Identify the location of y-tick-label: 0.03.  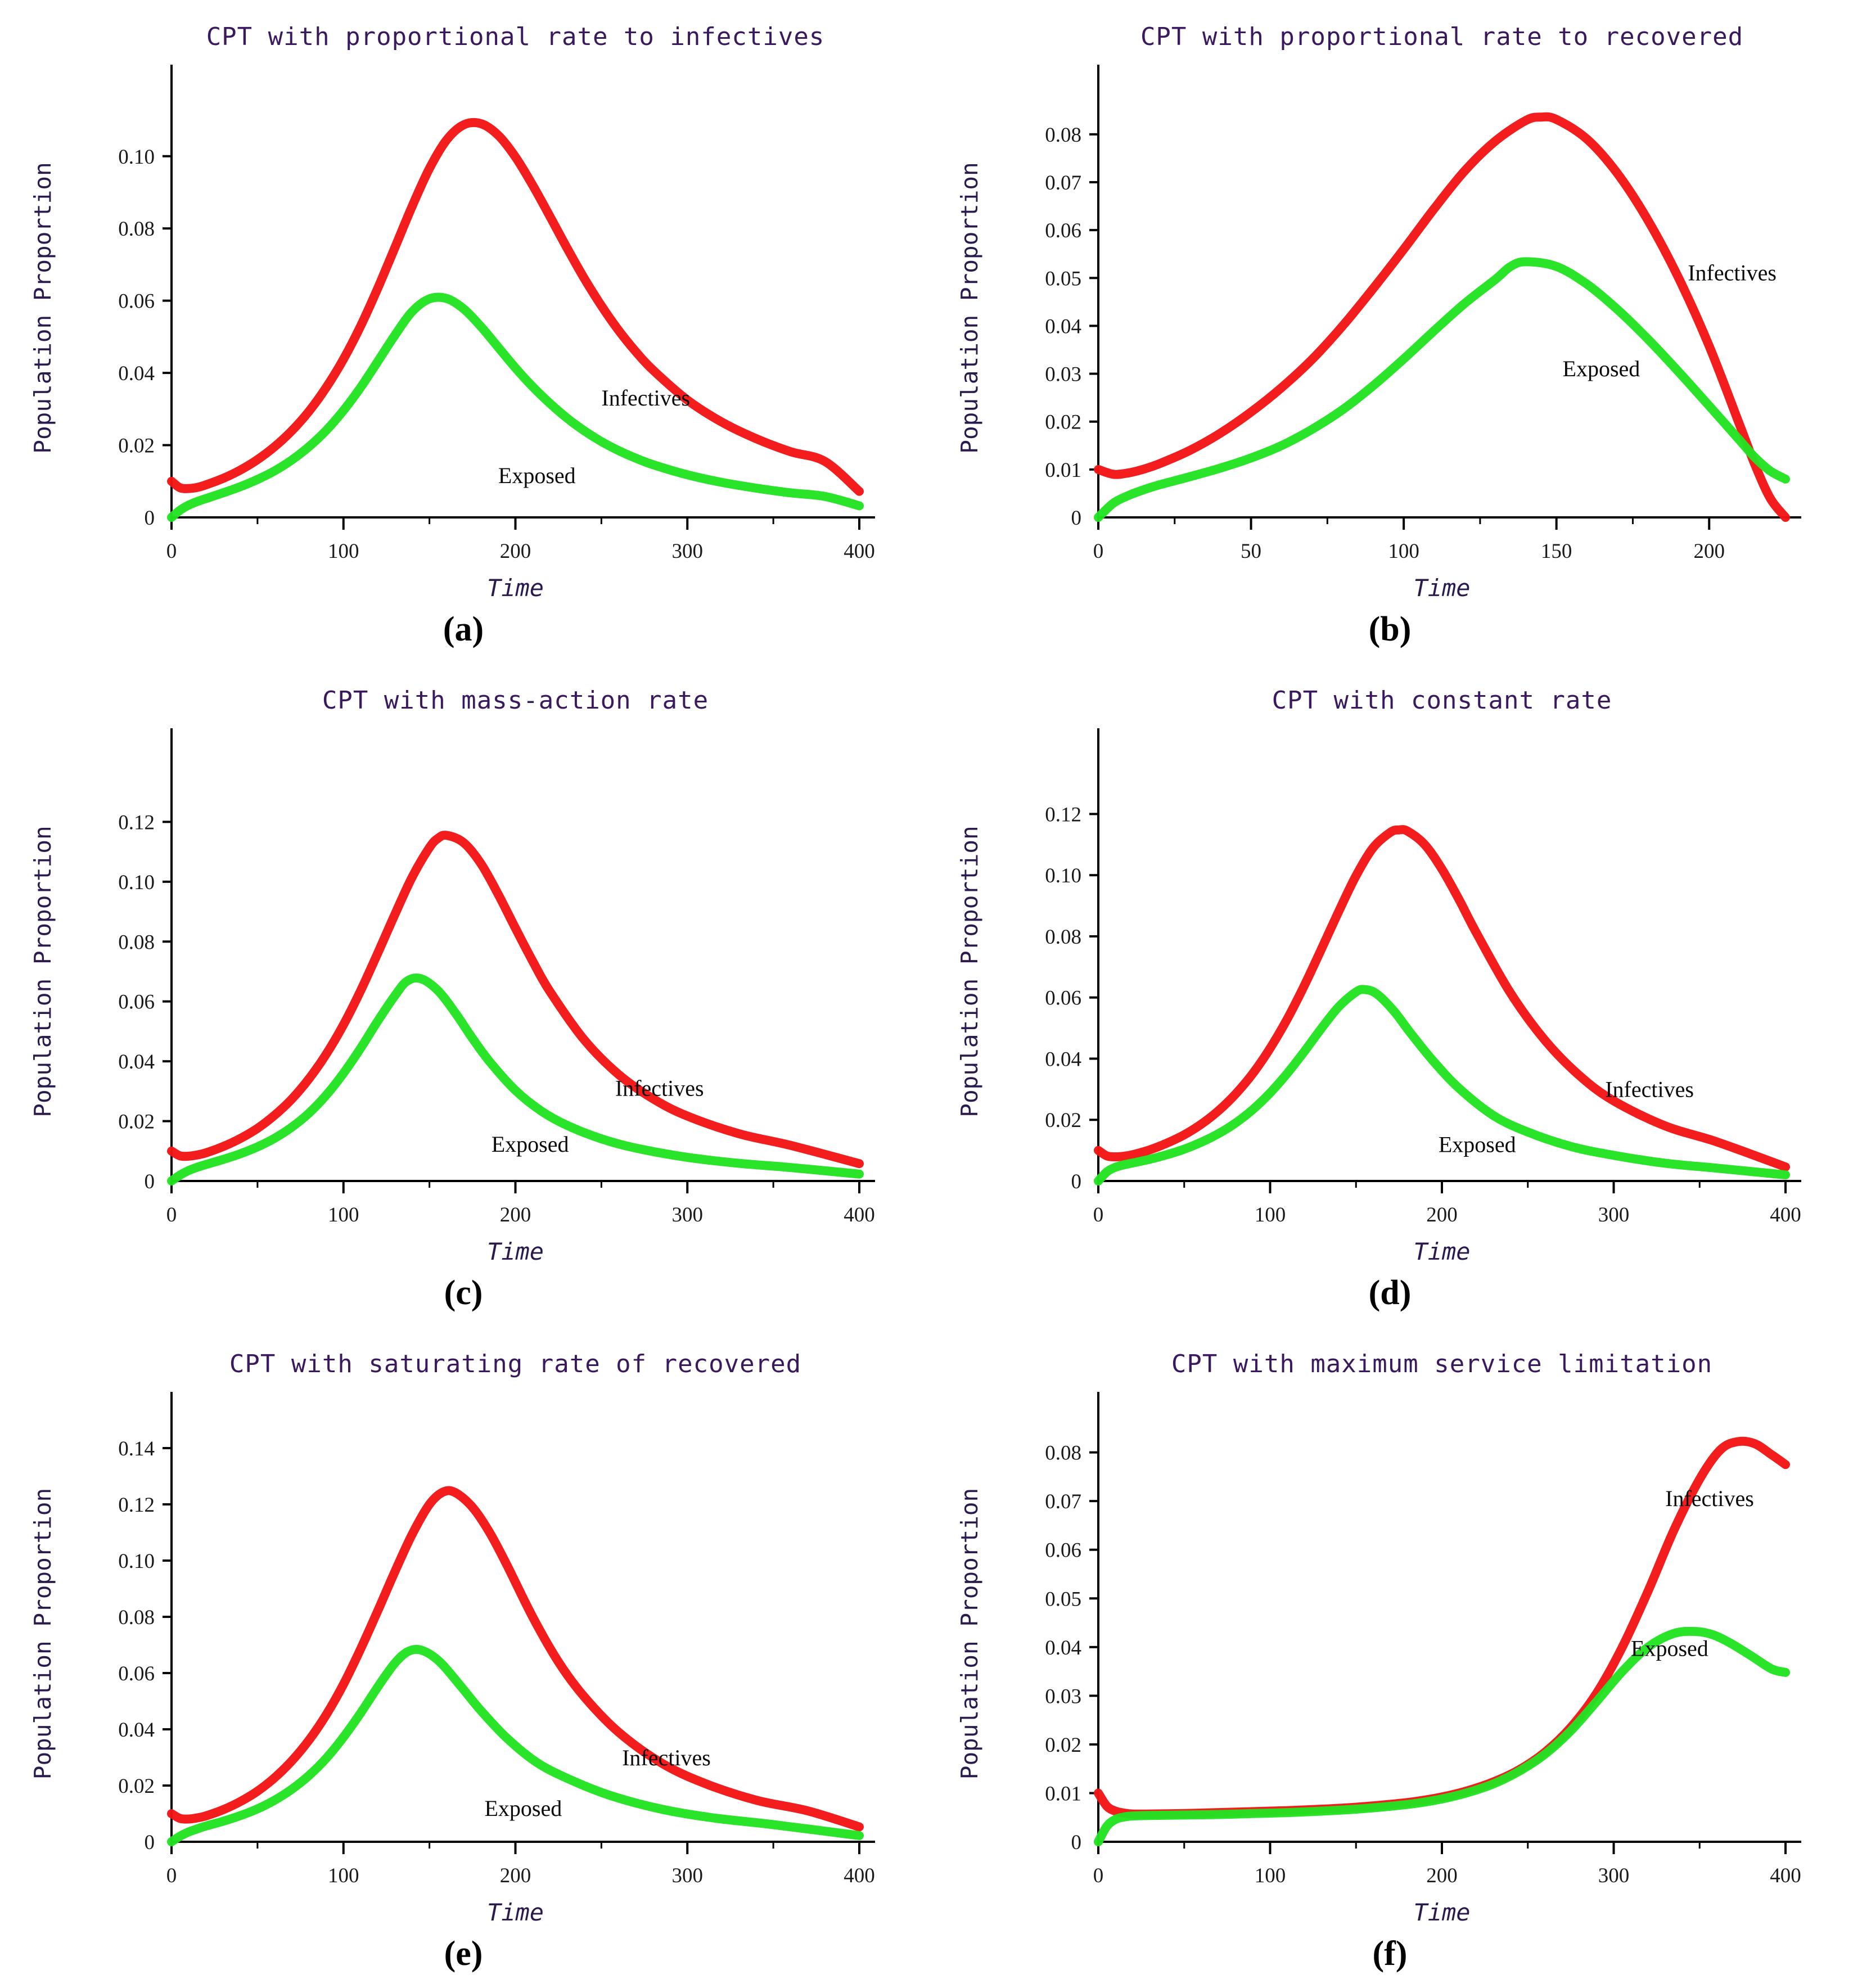
(1063, 374).